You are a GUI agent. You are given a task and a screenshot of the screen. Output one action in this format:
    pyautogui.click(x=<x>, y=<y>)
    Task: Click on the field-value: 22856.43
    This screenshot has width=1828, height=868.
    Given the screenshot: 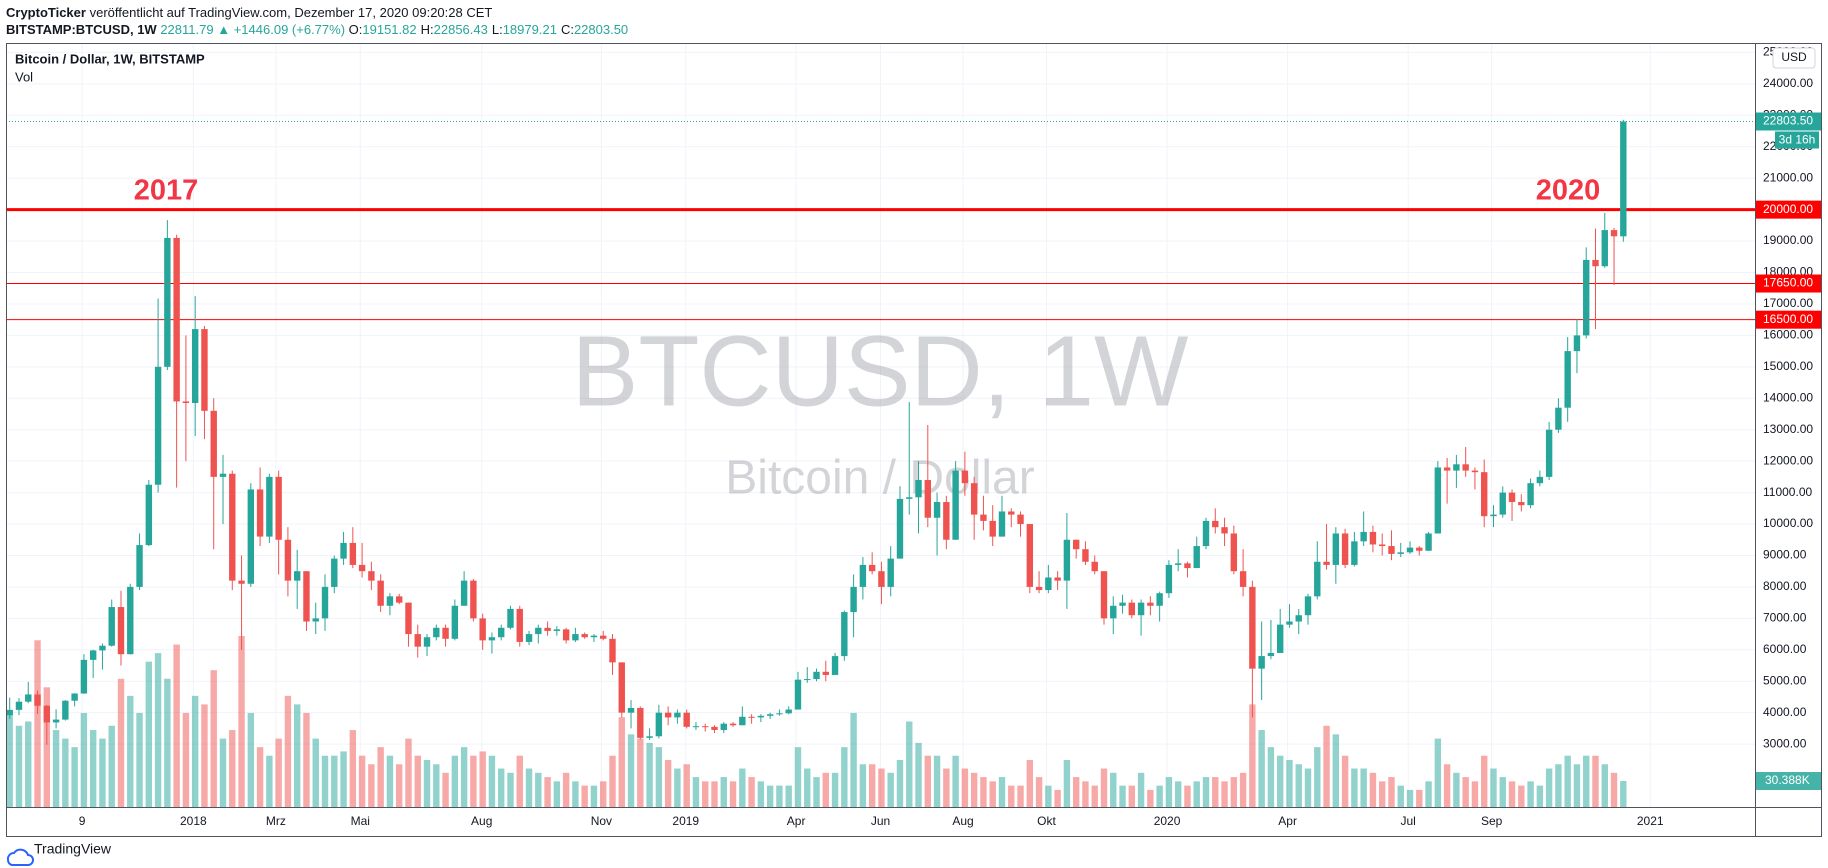 What is the action you would take?
    pyautogui.click(x=460, y=29)
    